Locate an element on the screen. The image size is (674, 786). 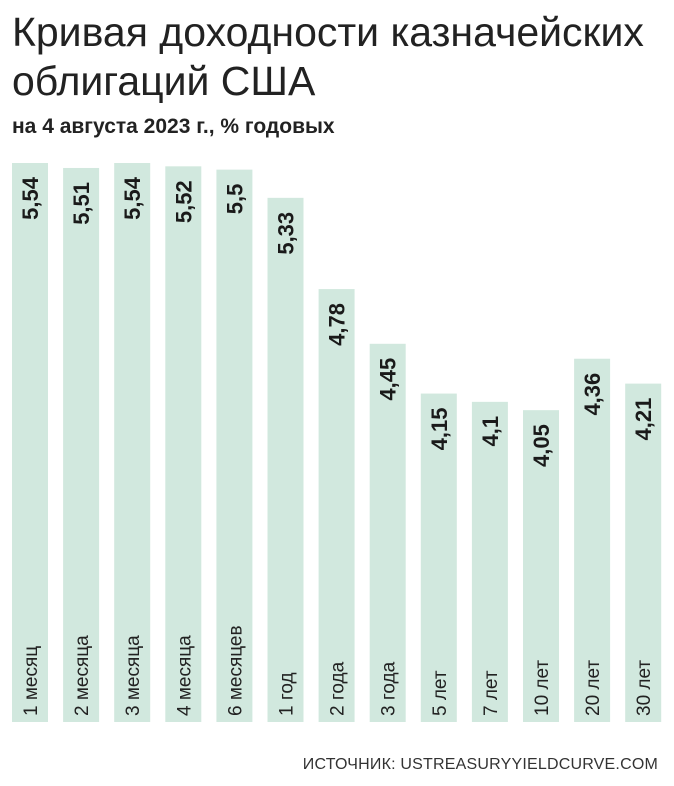
bar-group: 4,21 30 лет is located at coordinates (643, 552).